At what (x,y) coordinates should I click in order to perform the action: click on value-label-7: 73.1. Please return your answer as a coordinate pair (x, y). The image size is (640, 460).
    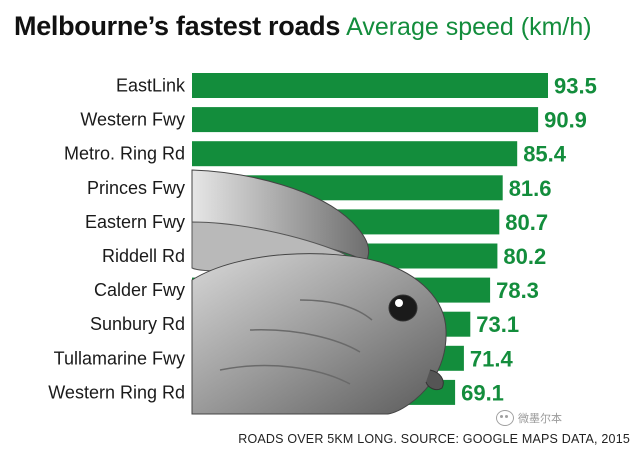
    Looking at the image, I should click on (497, 324).